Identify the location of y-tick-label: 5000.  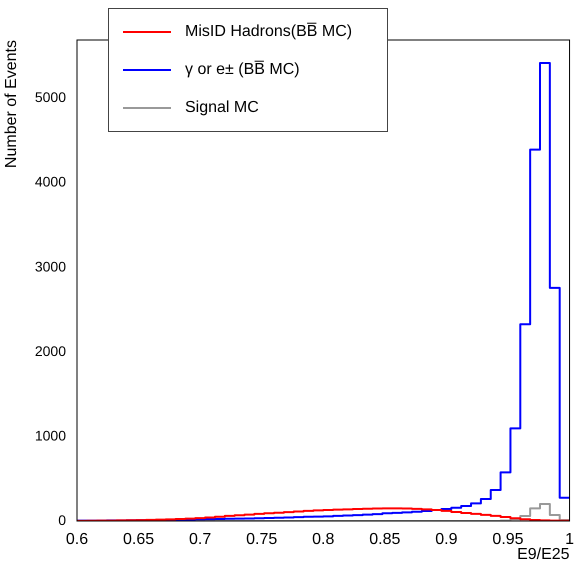
(50, 97).